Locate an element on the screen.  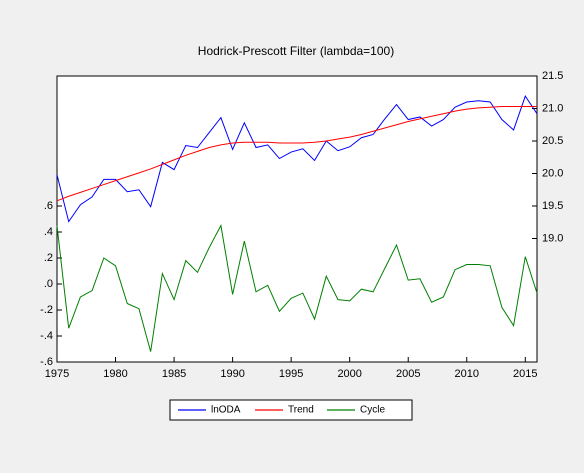
y-tick-label: .0 is located at coordinates (48, 284).